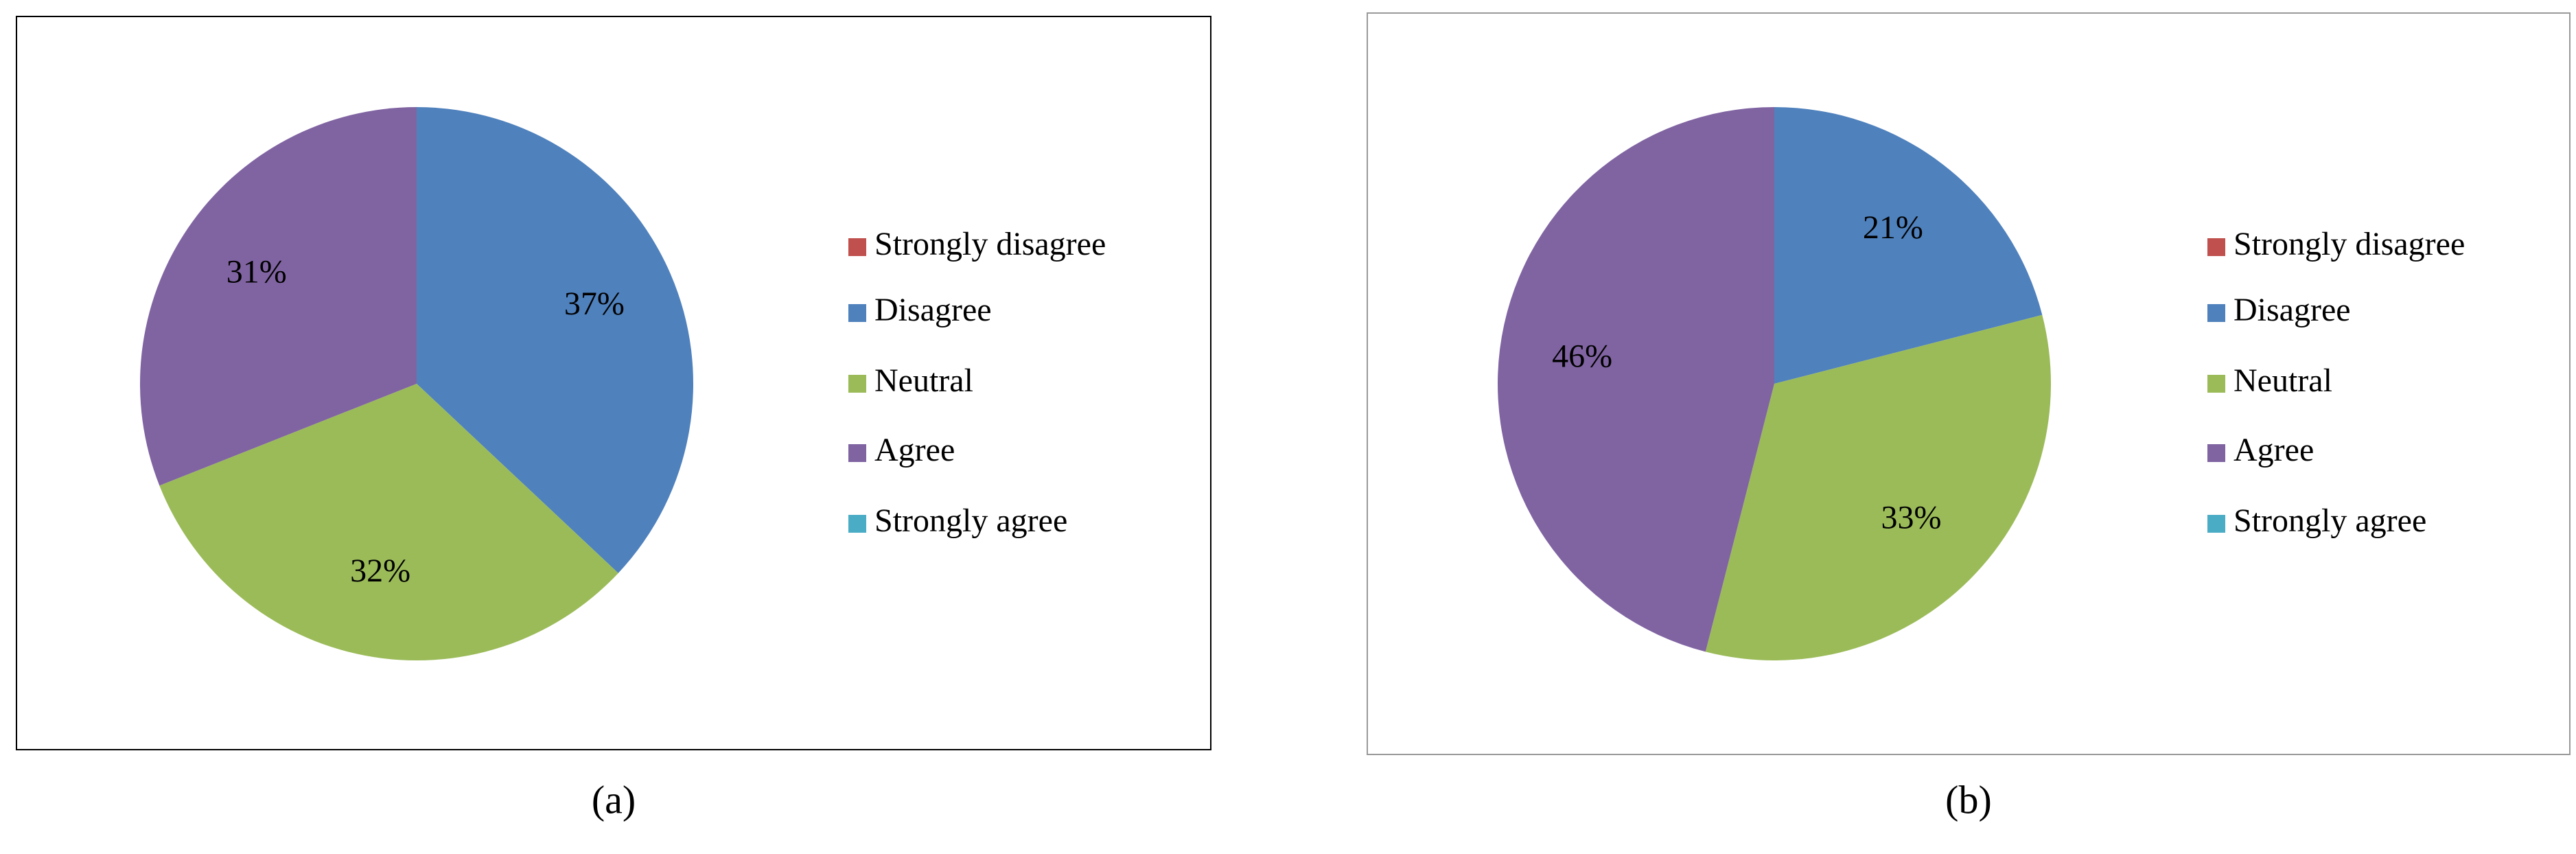 The image size is (2576, 854). I want to click on caption: (a), so click(614, 799).